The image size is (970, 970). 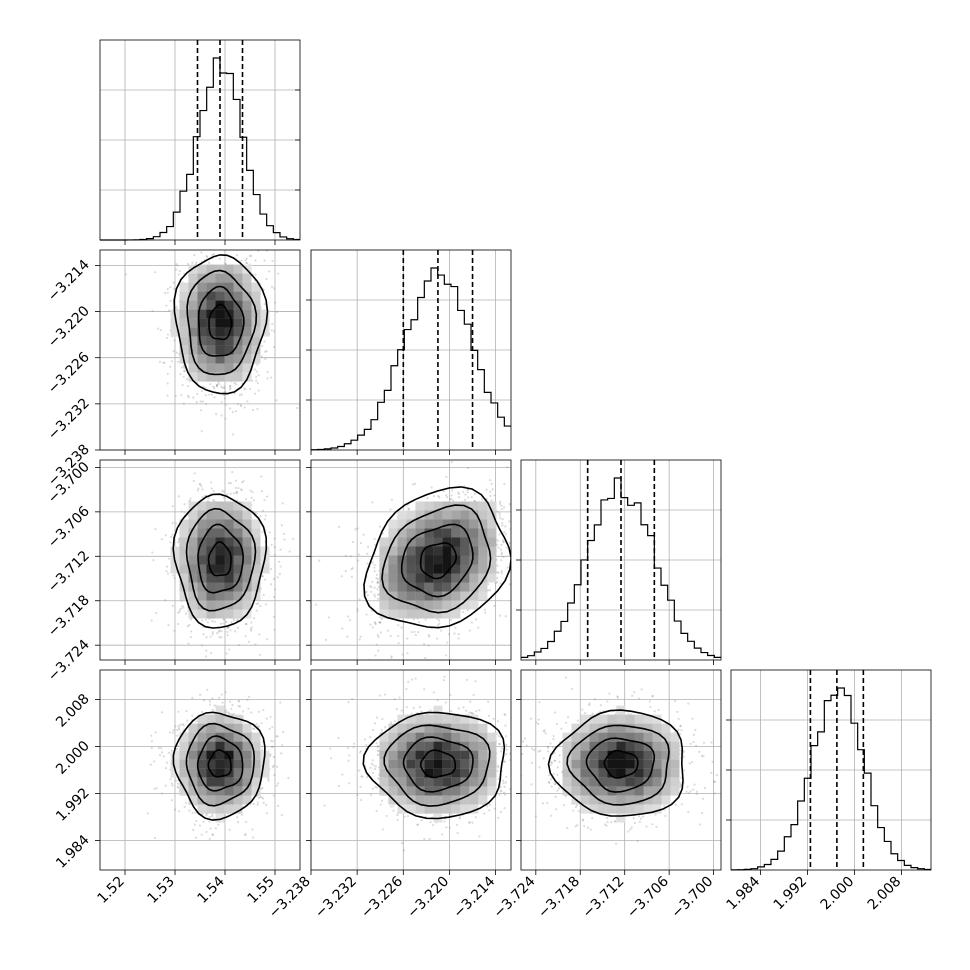 I want to click on y-tick-label: −3.214, so click(x=69, y=281).